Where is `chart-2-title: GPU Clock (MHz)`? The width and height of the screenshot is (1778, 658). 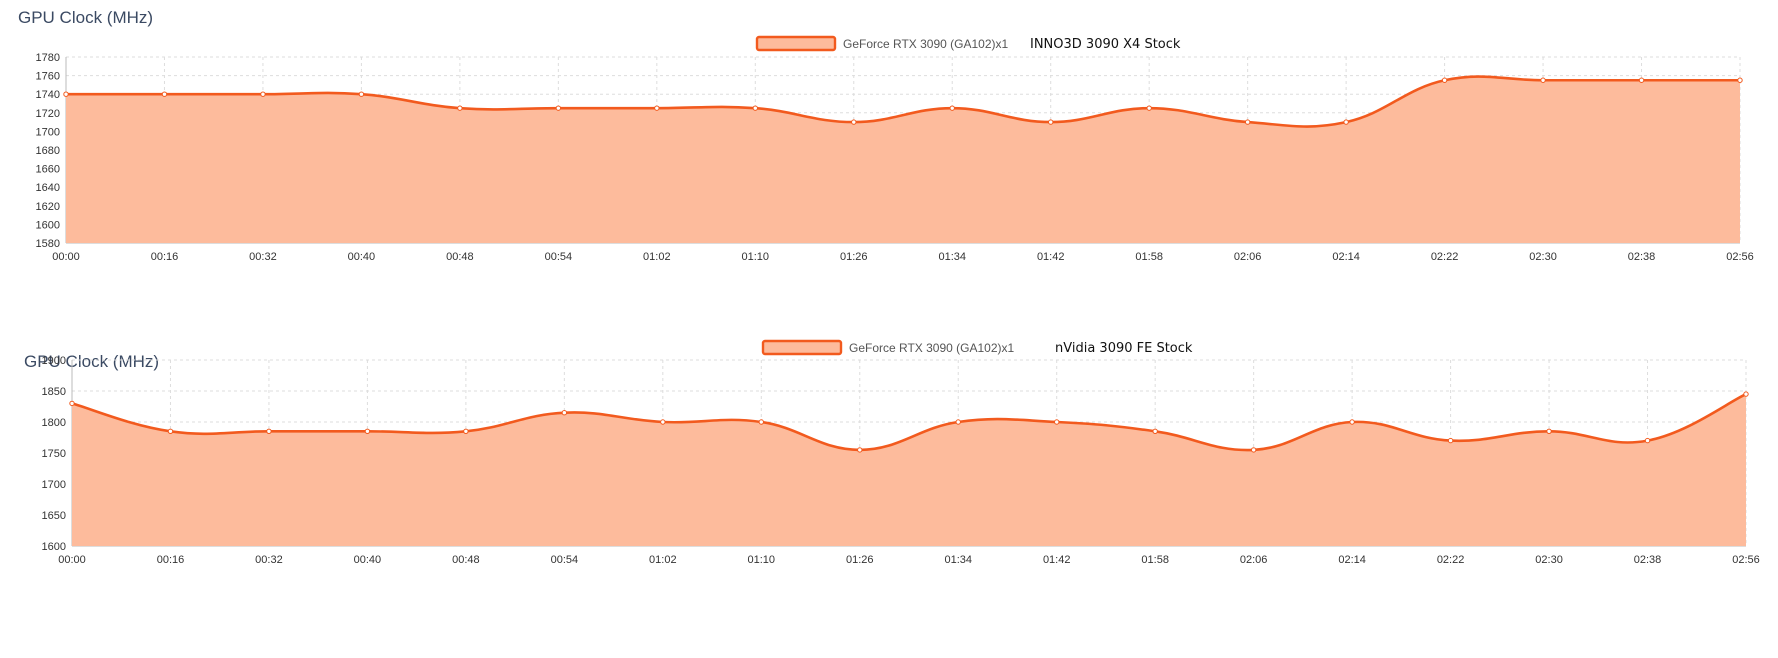
chart-2-title: GPU Clock (MHz) is located at coordinates (92, 361).